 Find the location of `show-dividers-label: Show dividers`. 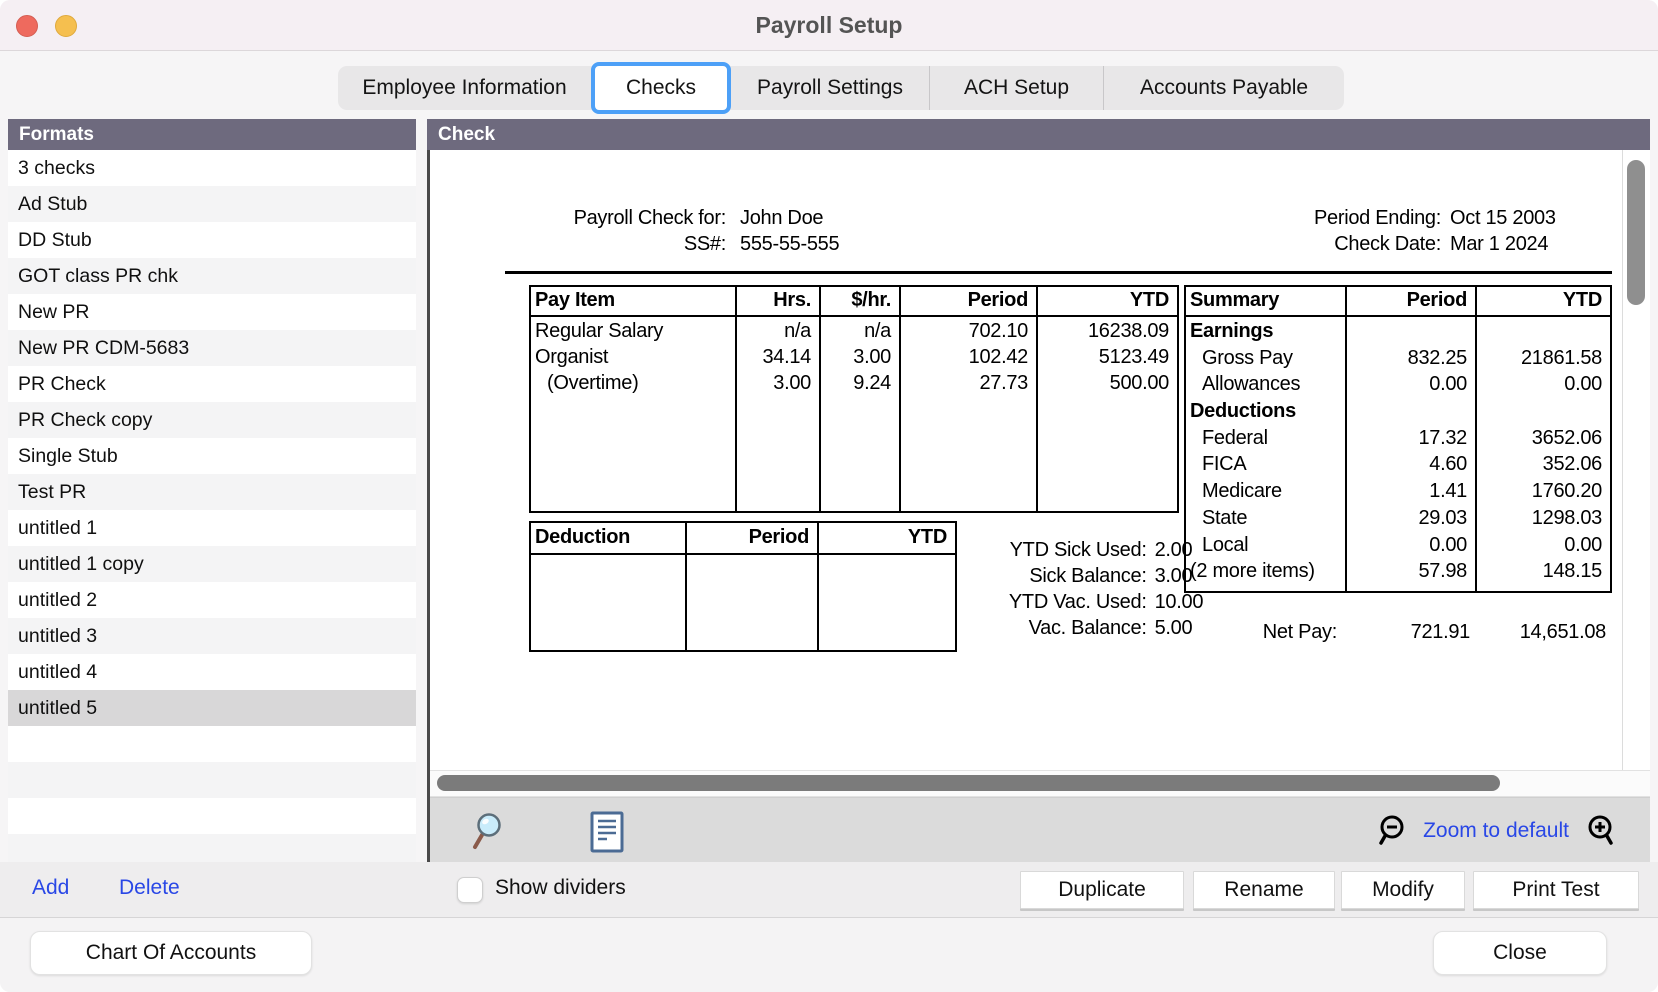

show-dividers-label: Show dividers is located at coordinates (560, 887).